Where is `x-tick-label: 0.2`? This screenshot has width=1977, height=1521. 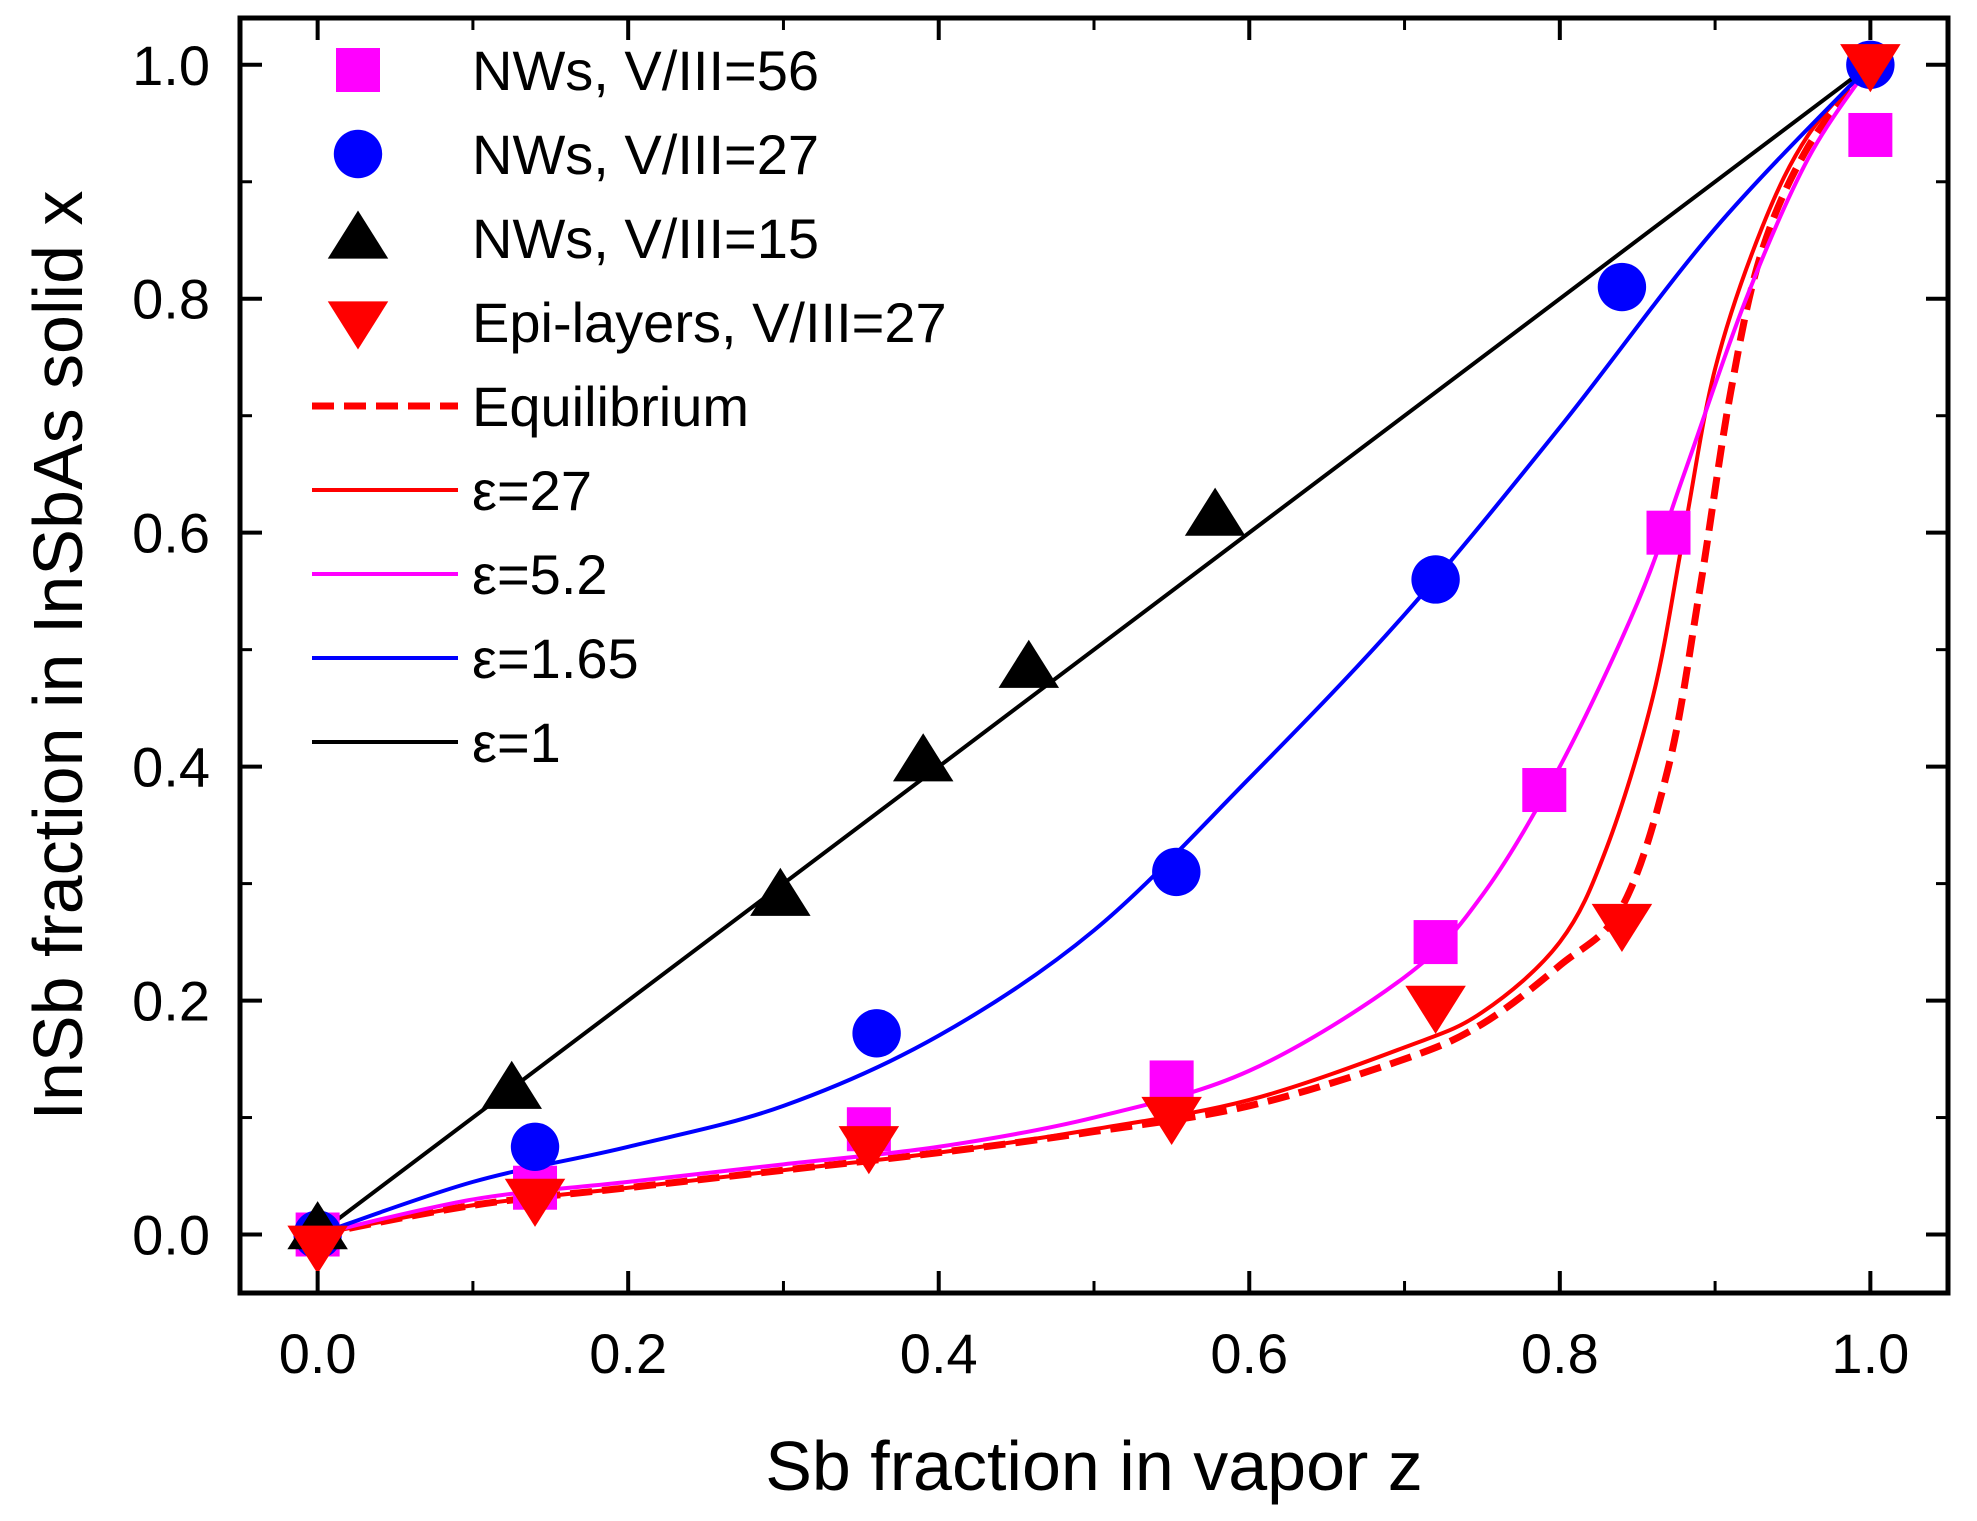 x-tick-label: 0.2 is located at coordinates (628, 1353).